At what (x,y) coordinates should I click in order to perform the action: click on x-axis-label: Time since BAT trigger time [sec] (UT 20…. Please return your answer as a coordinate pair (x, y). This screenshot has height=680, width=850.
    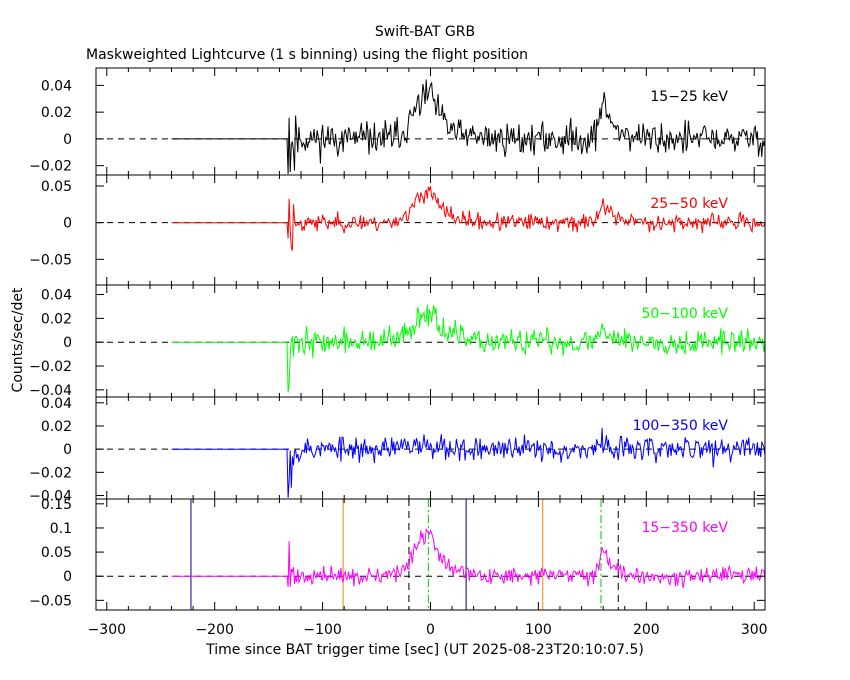
    Looking at the image, I should click on (424, 650).